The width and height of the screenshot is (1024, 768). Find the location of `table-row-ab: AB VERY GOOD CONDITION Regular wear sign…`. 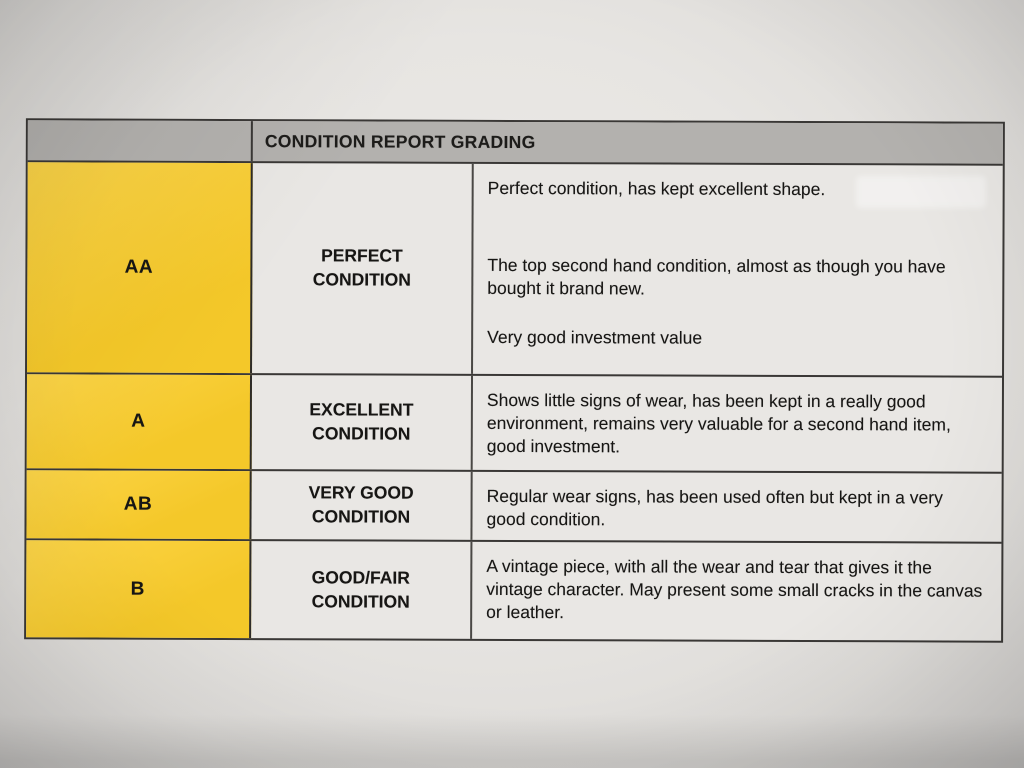

table-row-ab: AB VERY GOOD CONDITION Regular wear sign… is located at coordinates (514, 505).